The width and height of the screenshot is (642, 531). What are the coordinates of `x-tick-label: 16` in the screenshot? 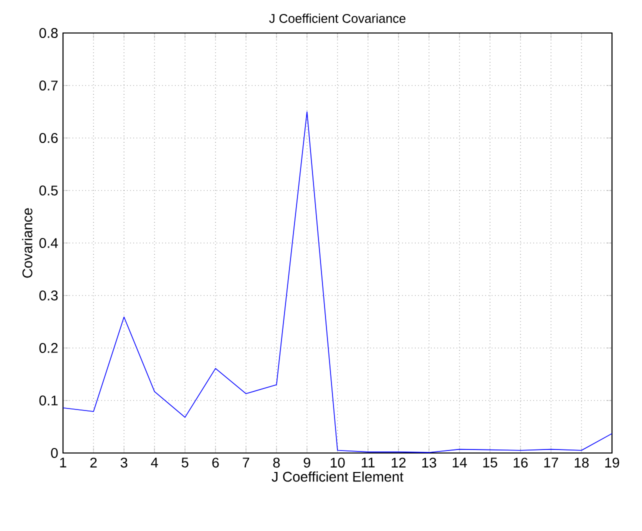 It's located at (521, 463).